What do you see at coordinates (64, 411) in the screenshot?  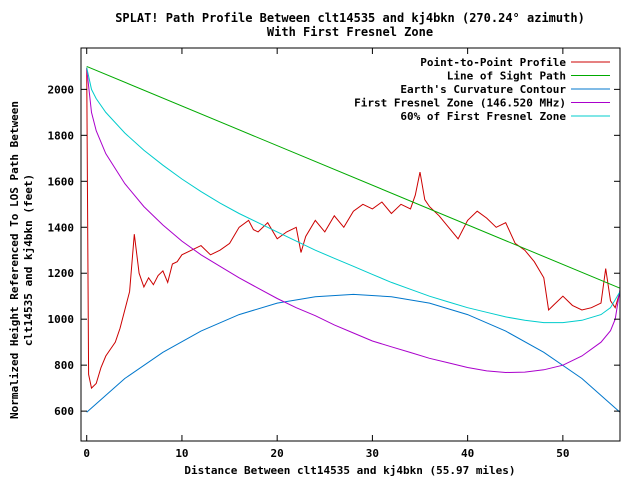 I see `y-tick-label: 600` at bounding box center [64, 411].